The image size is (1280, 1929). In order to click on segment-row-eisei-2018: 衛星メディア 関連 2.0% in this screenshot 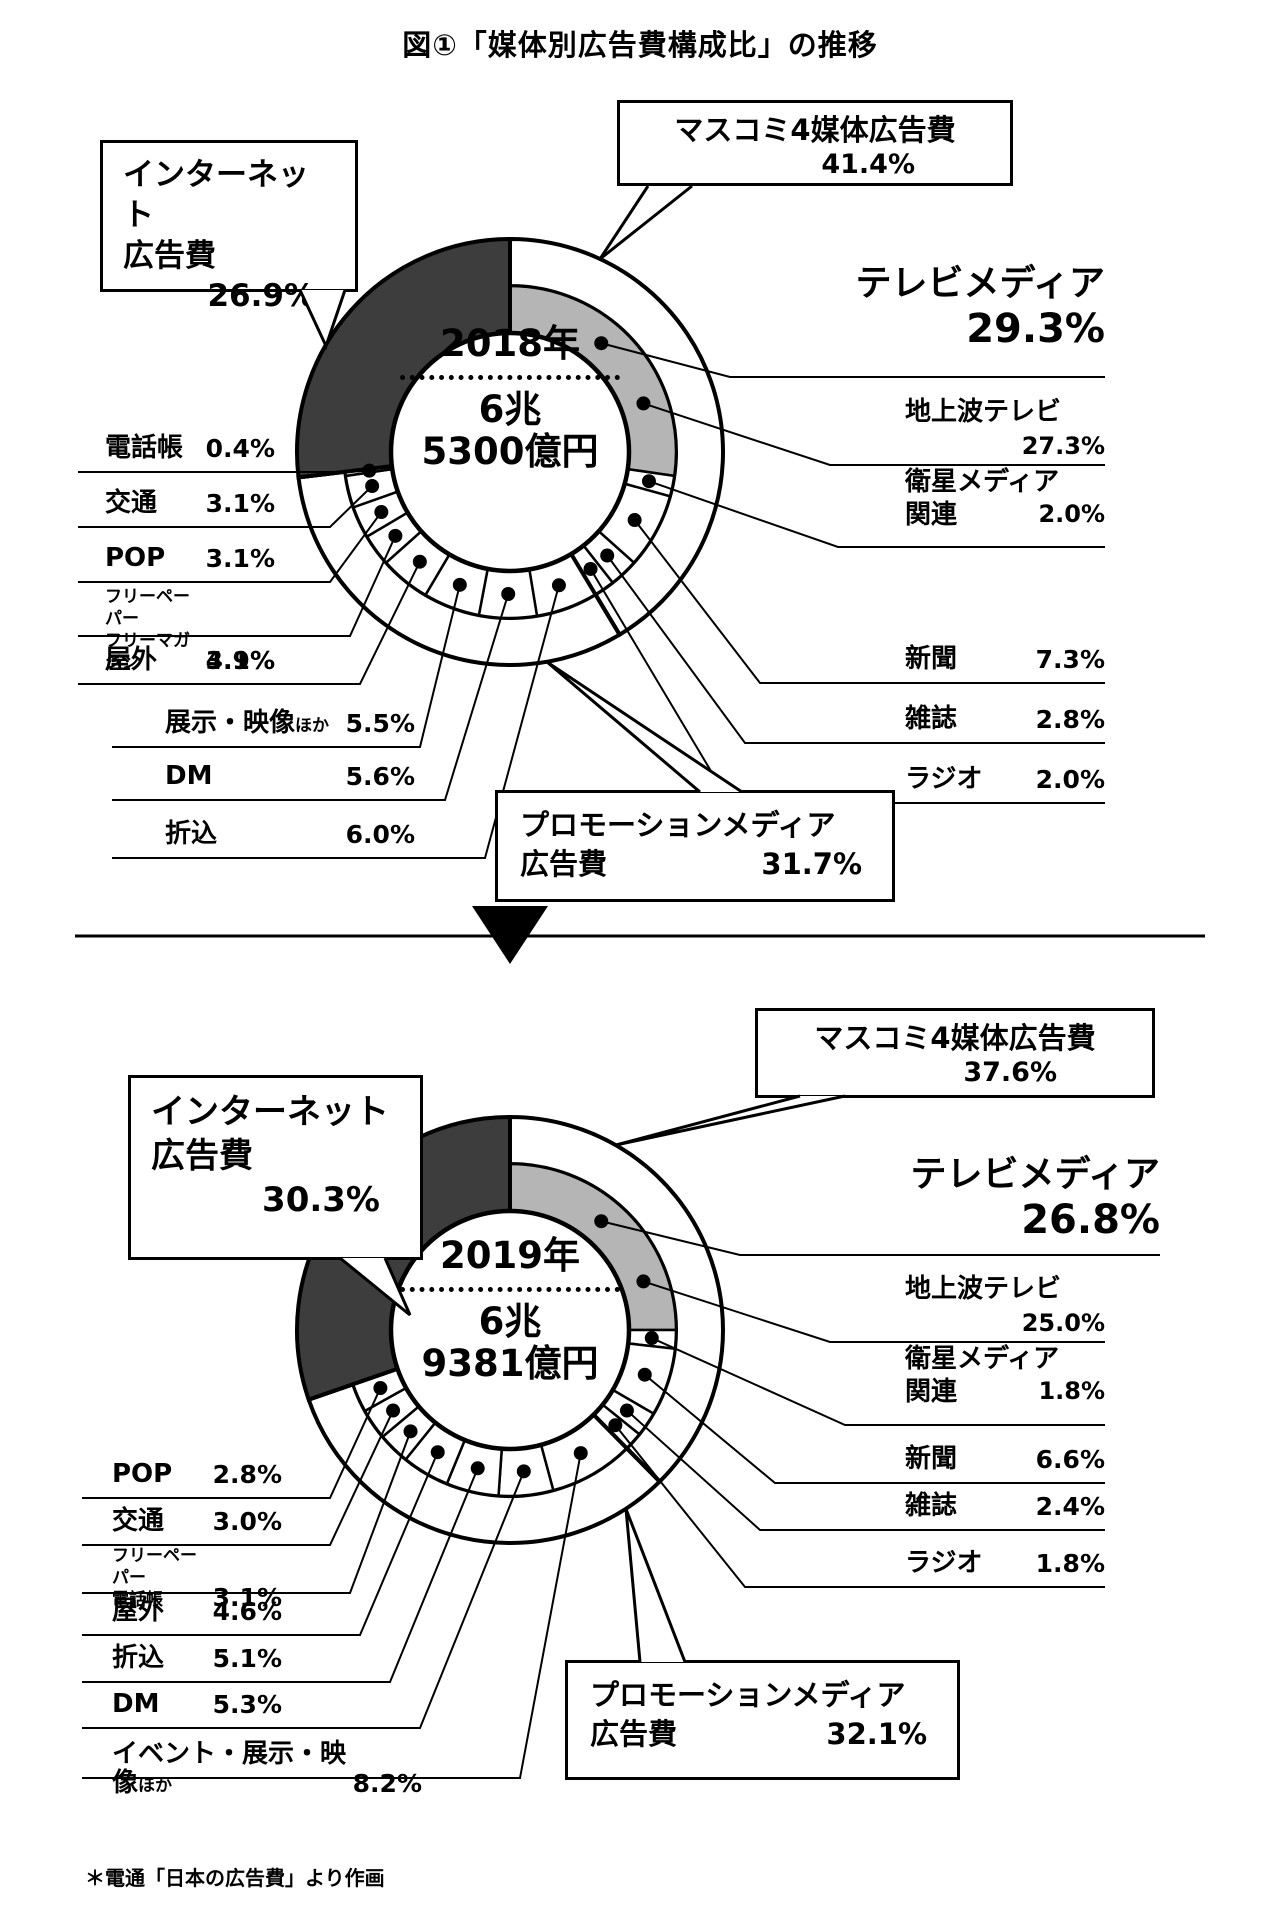, I will do `click(1005, 499)`.